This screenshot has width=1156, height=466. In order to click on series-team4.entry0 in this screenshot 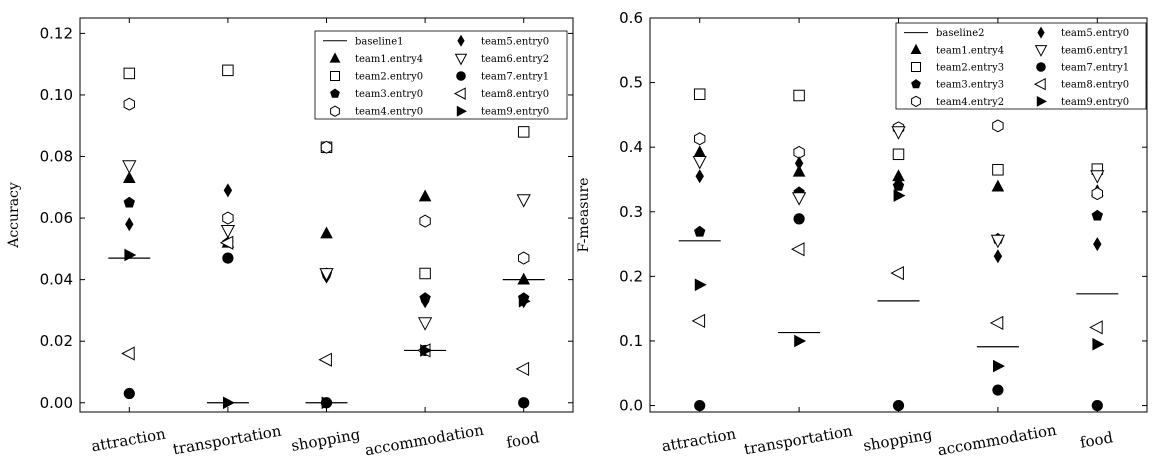, I will do `click(326, 181)`.